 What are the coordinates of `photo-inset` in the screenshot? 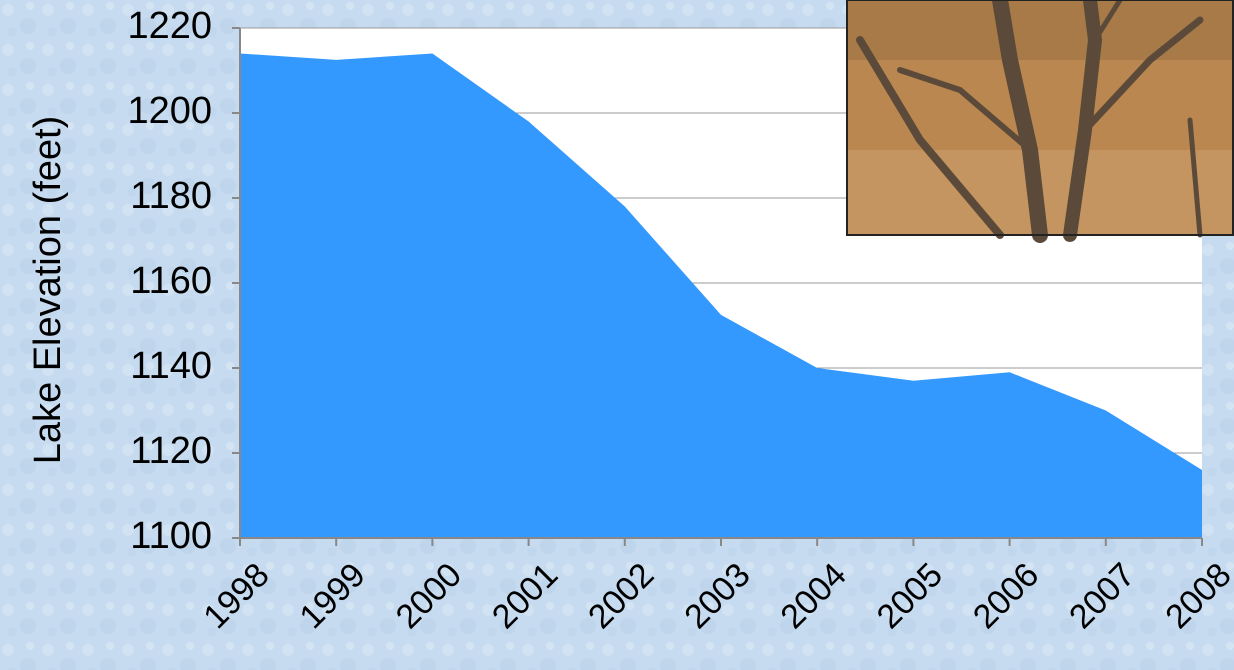 It's located at (1040, 121).